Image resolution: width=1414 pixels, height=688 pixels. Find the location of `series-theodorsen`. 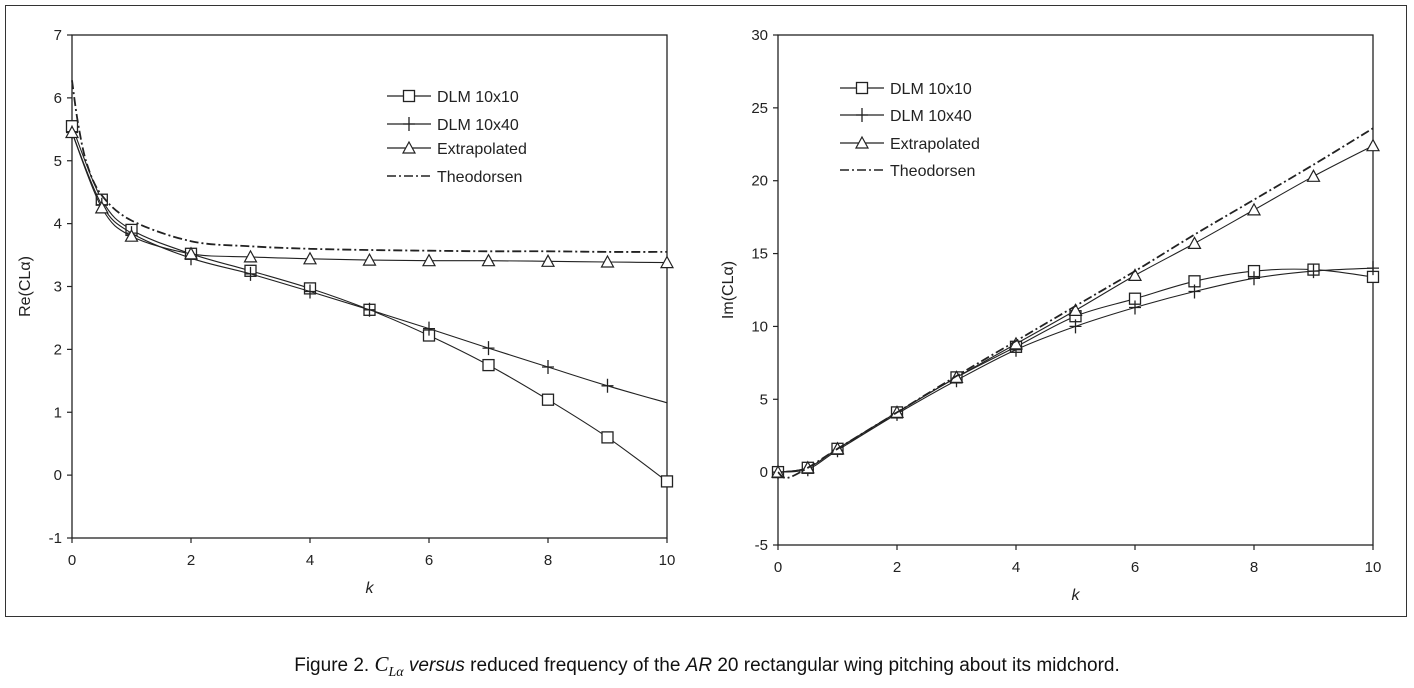

series-theodorsen is located at coordinates (369, 166).